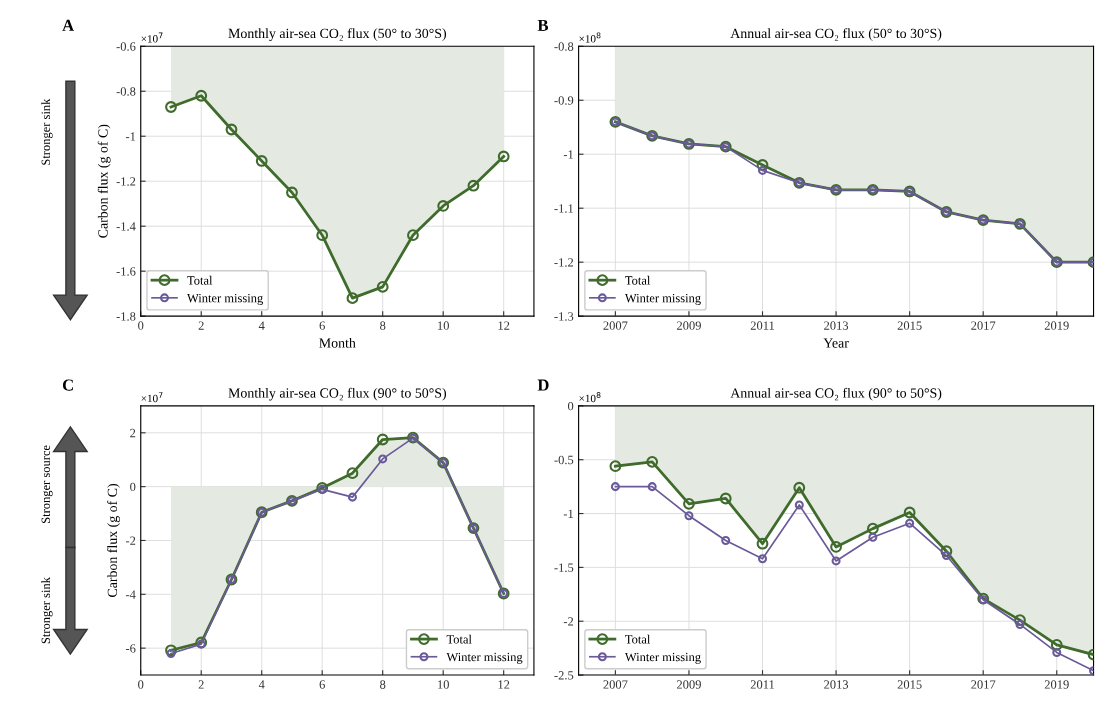 The width and height of the screenshot is (1117, 701). Describe the element at coordinates (909, 325) in the screenshot. I see `x-tick-label: 2015` at that location.